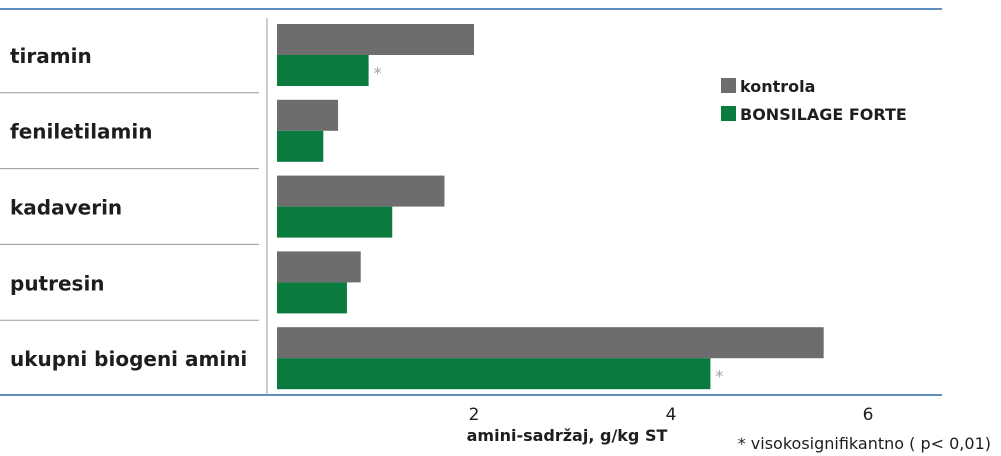 The height and width of the screenshot is (456, 1001). I want to click on x-tick-label: 4, so click(671, 415).